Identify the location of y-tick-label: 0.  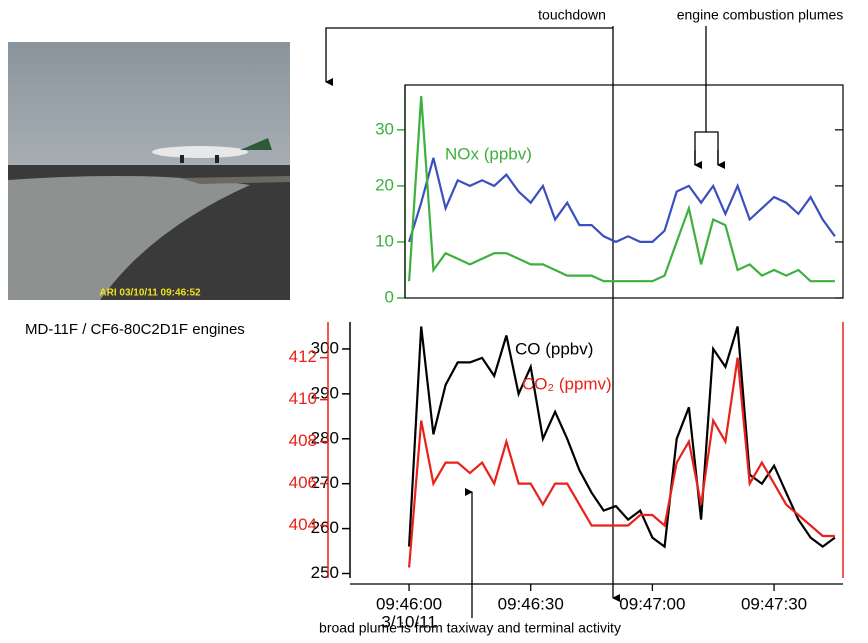
(389, 296).